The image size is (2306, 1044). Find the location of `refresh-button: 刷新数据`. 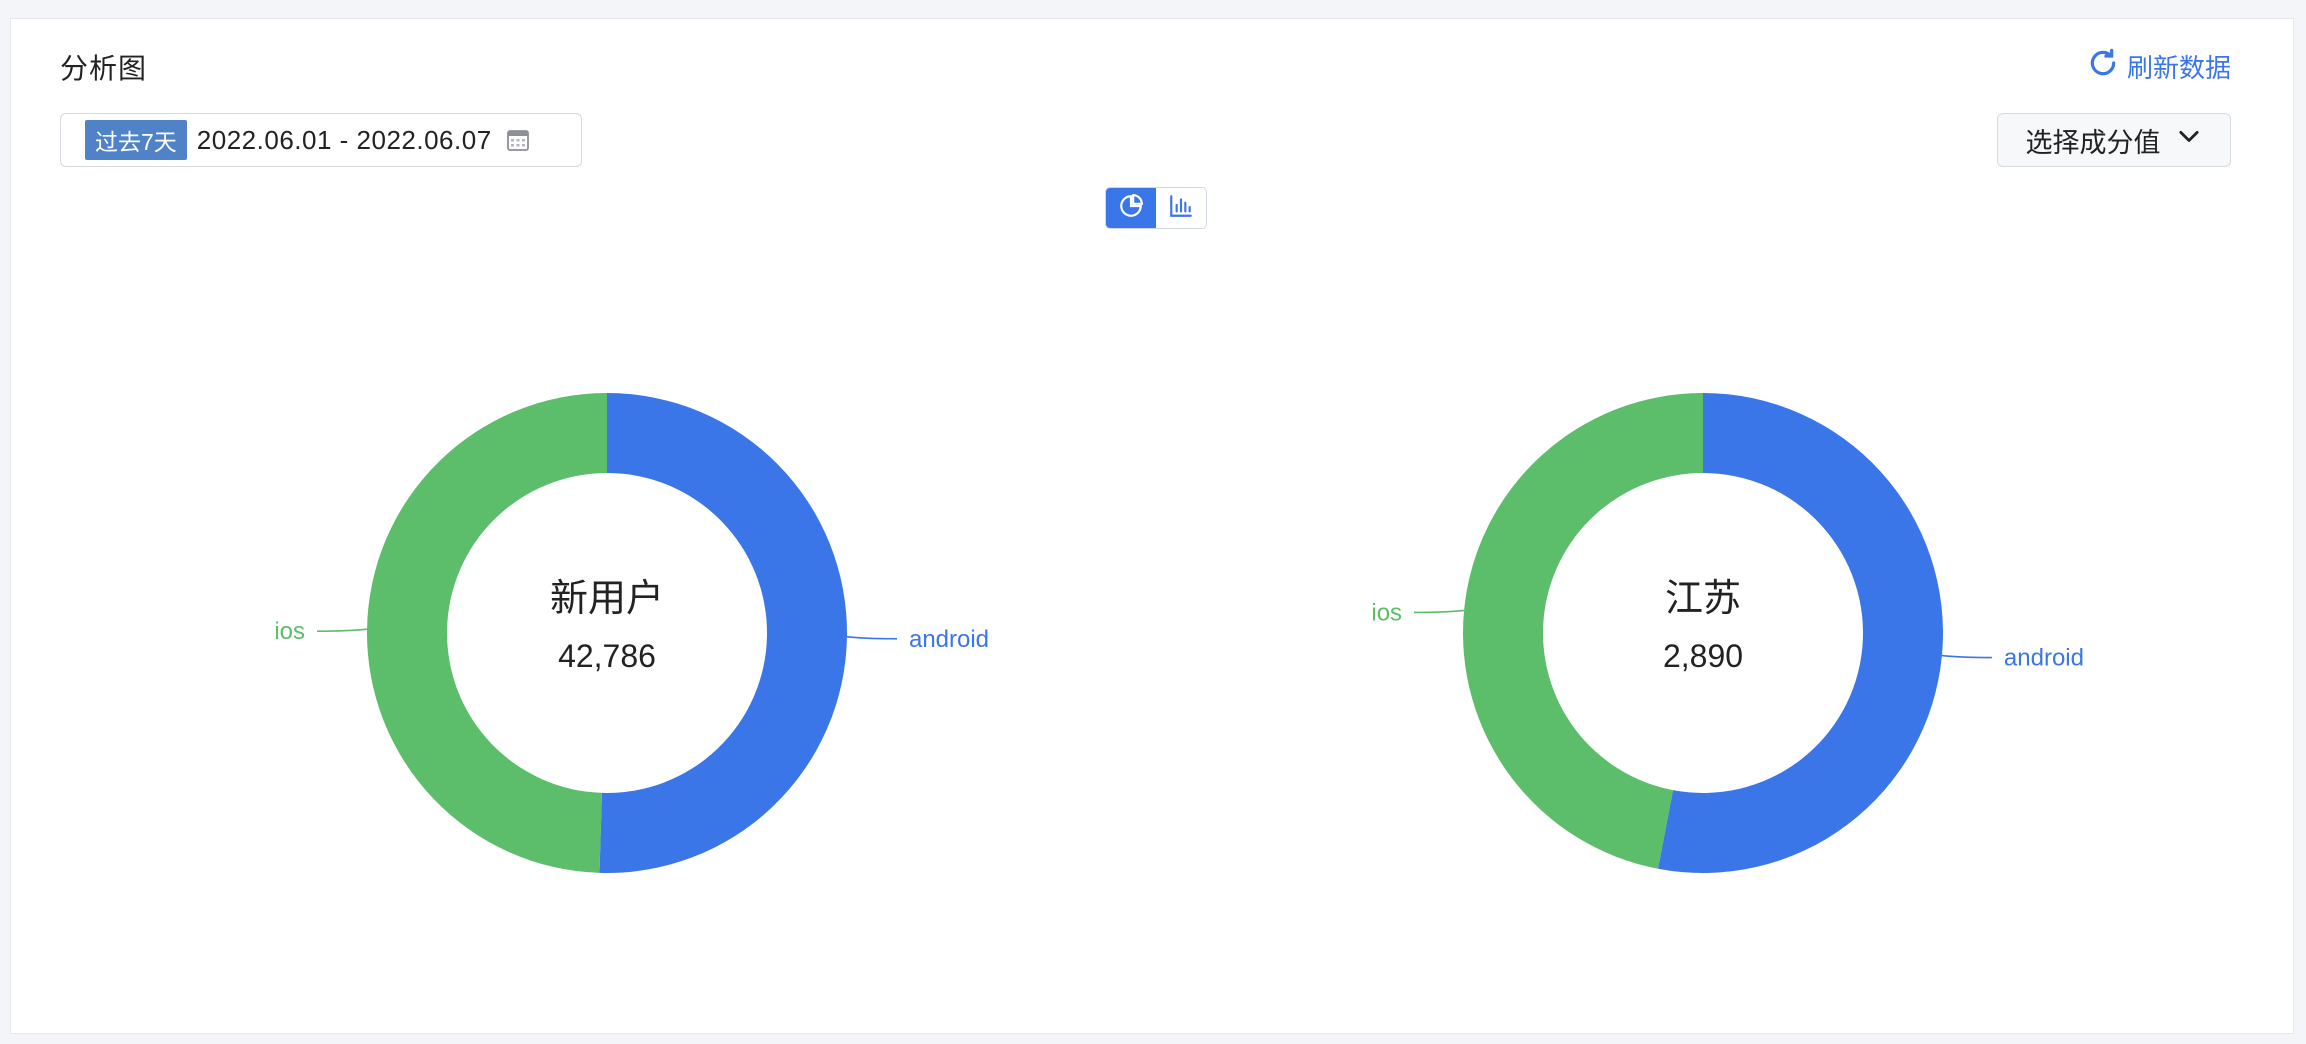

refresh-button: 刷新数据 is located at coordinates (2159, 66).